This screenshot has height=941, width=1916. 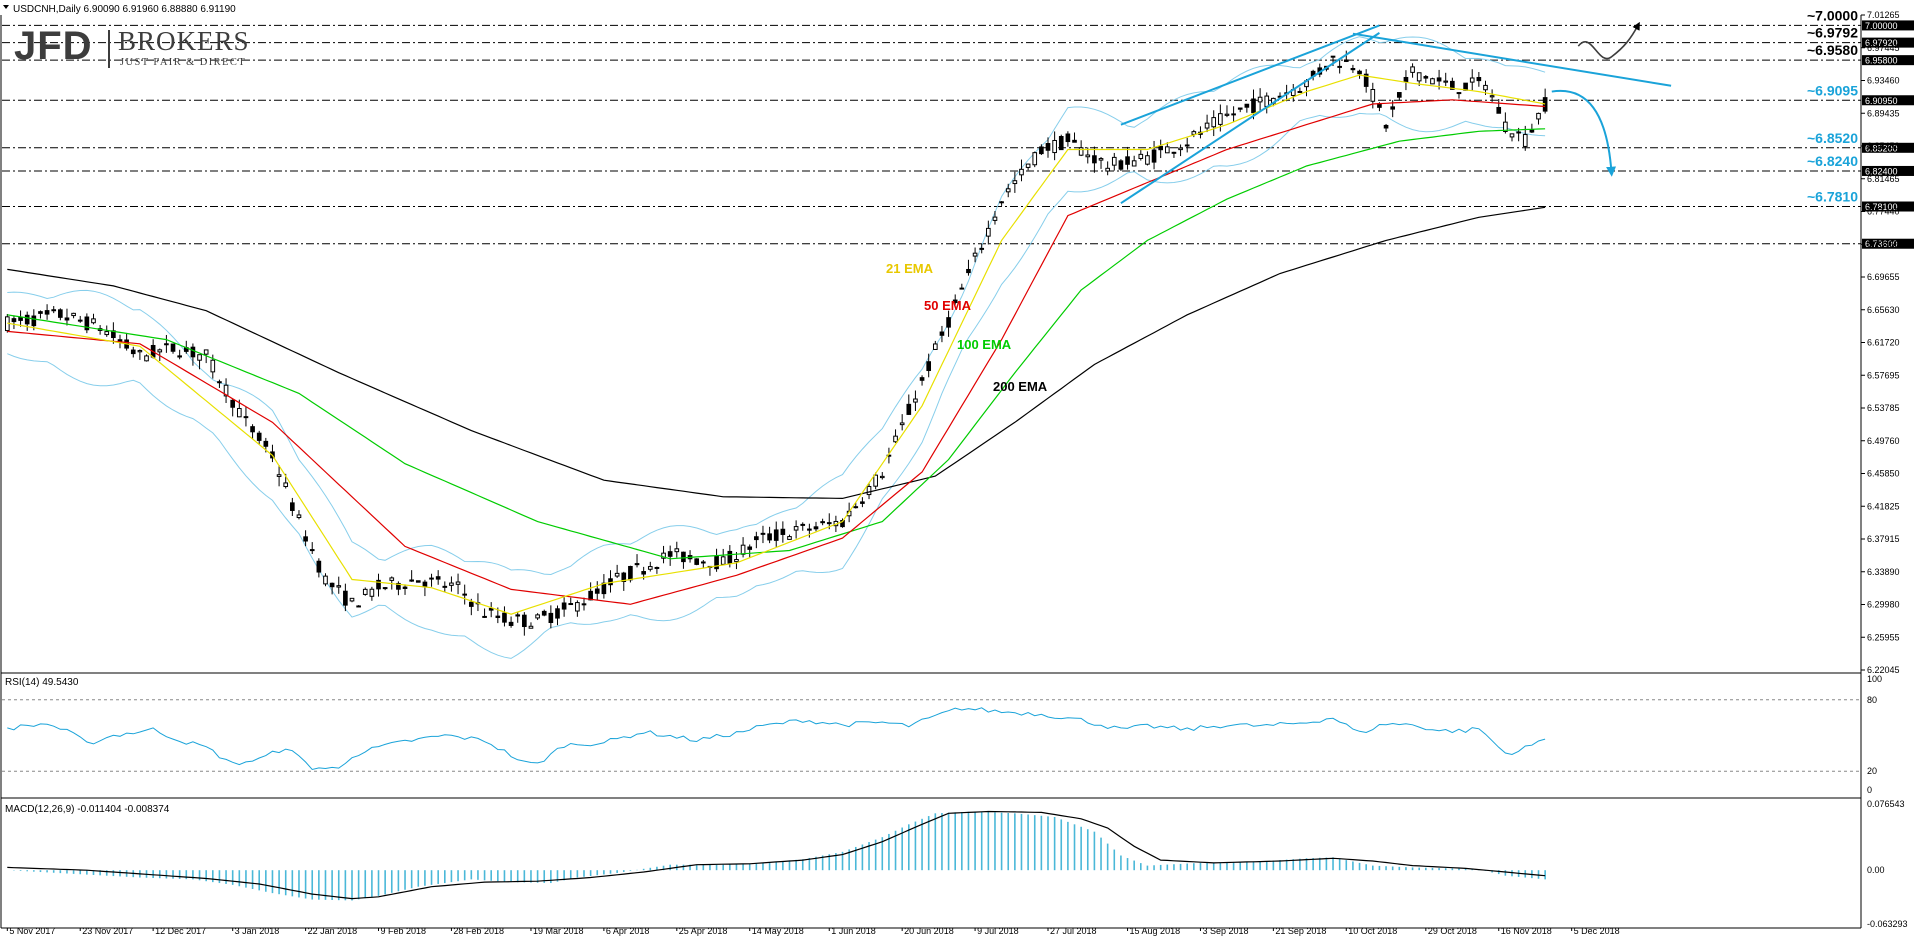 What do you see at coordinates (1881, 101) in the screenshot?
I see `level-price-tag-text: 6.90950` at bounding box center [1881, 101].